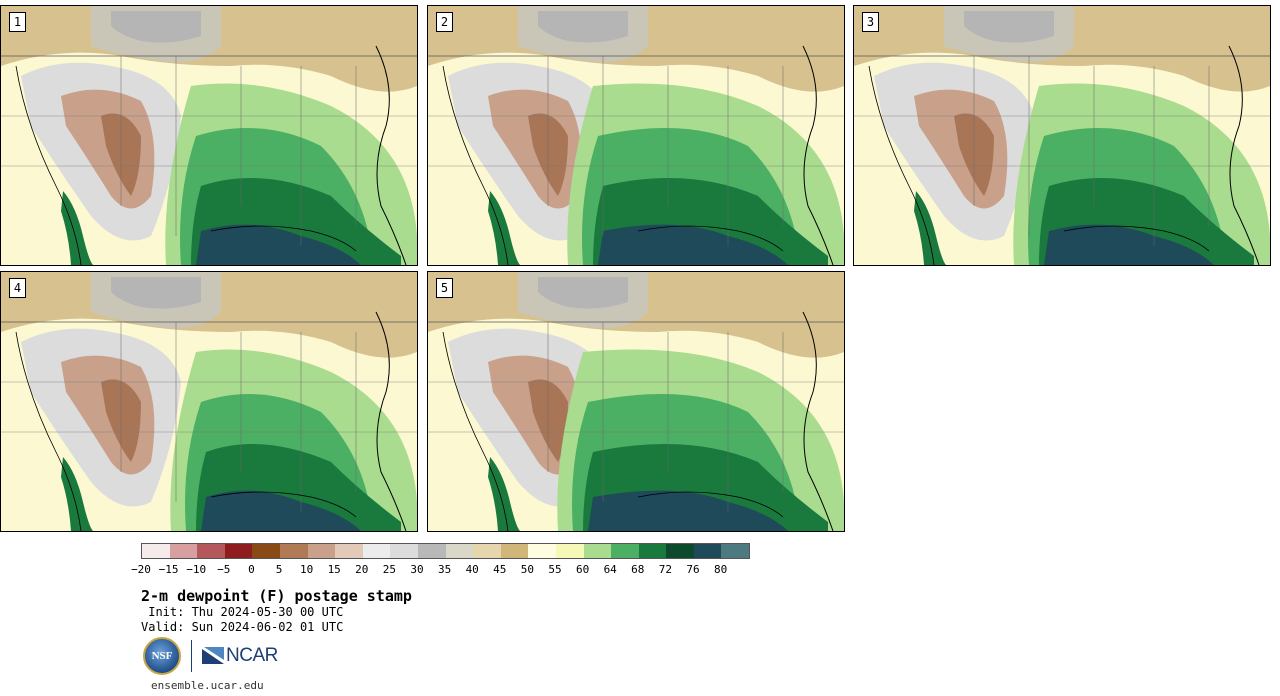 The height and width of the screenshot is (696, 1280). What do you see at coordinates (242, 612) in the screenshot?
I see `init-time: Init: Thu 2024-05-30 00 UTC` at bounding box center [242, 612].